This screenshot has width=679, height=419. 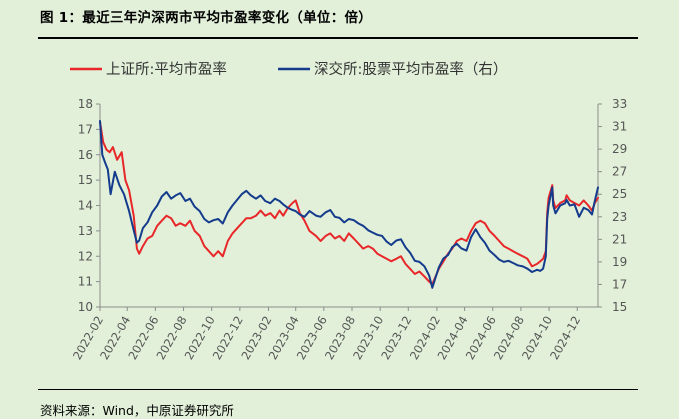 I want to click on left-tick-label: 13, so click(x=85, y=231).